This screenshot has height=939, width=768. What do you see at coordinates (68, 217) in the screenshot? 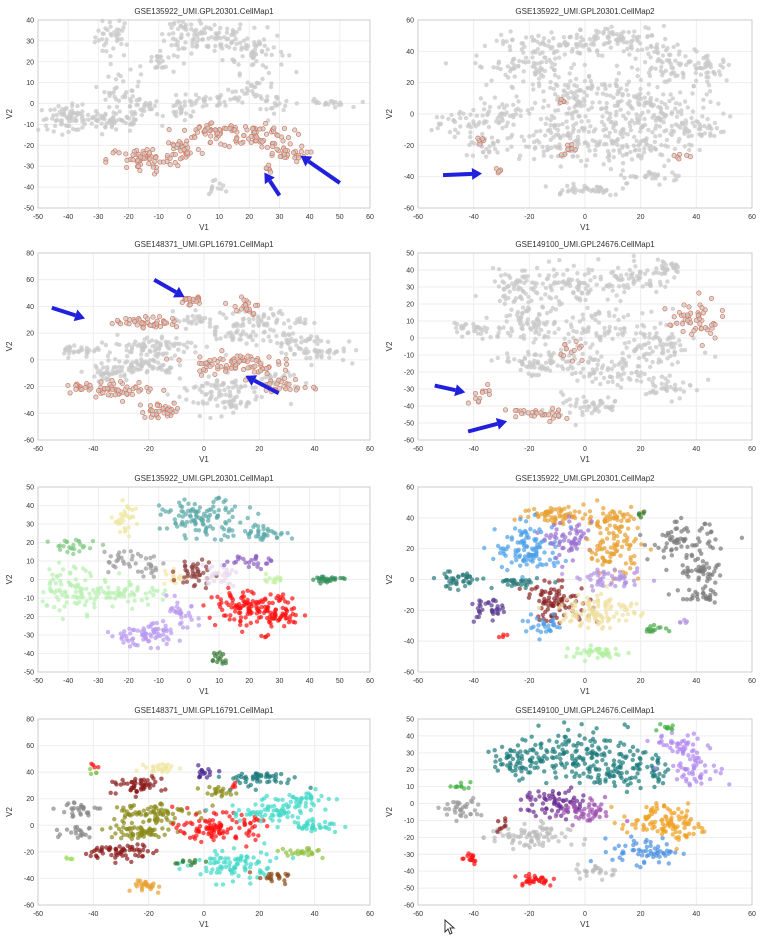
I see `x-tick-label: -40` at bounding box center [68, 217].